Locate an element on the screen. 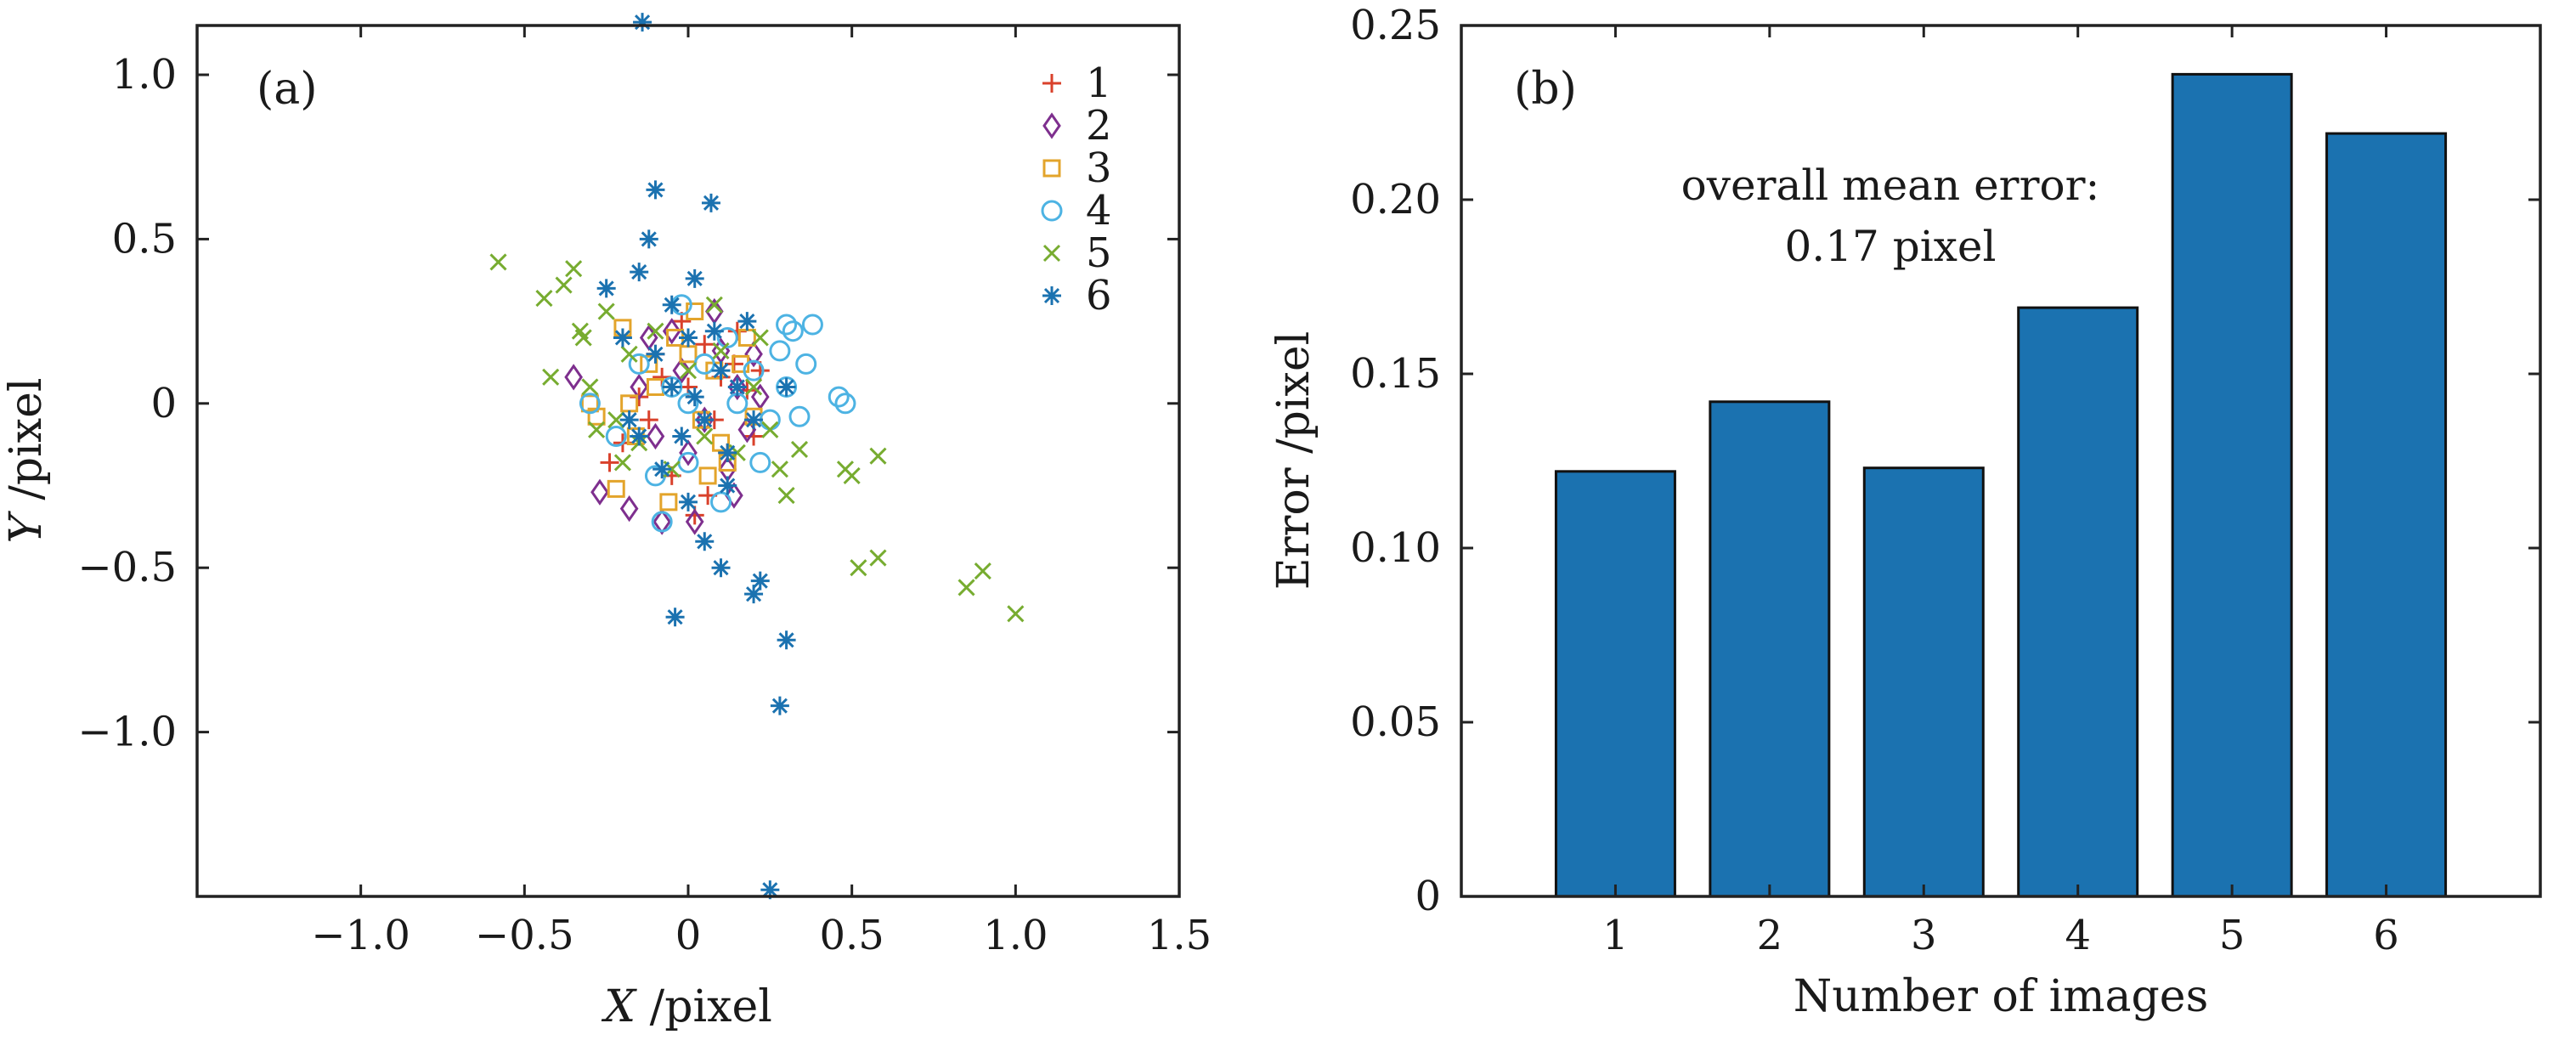 The width and height of the screenshot is (2576, 1040). bar-y-tick-label: 0.10 is located at coordinates (1395, 548).